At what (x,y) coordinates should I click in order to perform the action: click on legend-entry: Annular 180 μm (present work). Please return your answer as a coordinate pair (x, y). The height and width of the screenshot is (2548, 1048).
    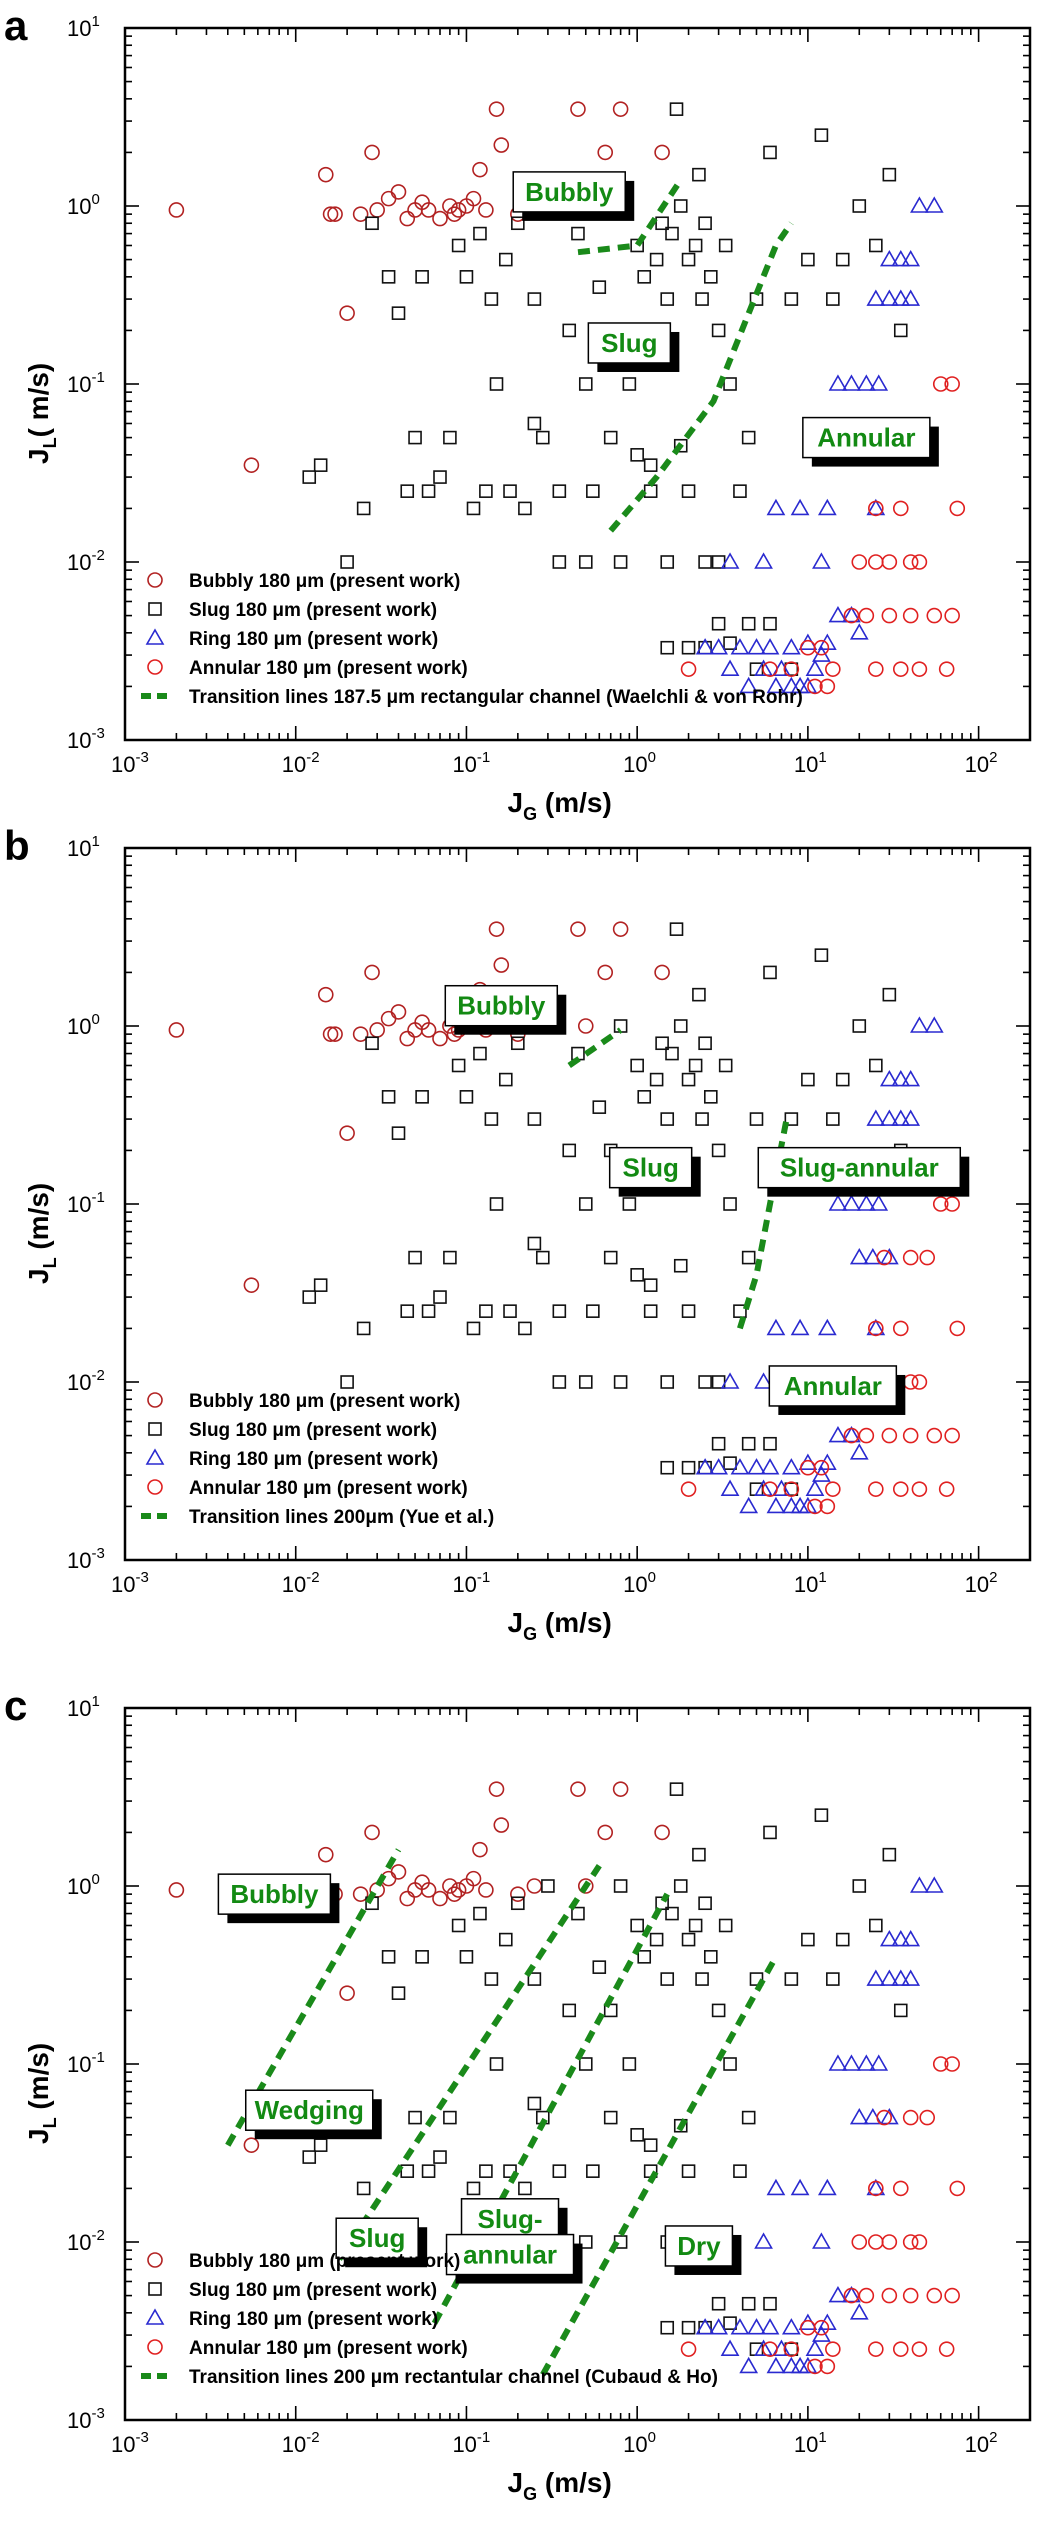
    Looking at the image, I should click on (307, 2348).